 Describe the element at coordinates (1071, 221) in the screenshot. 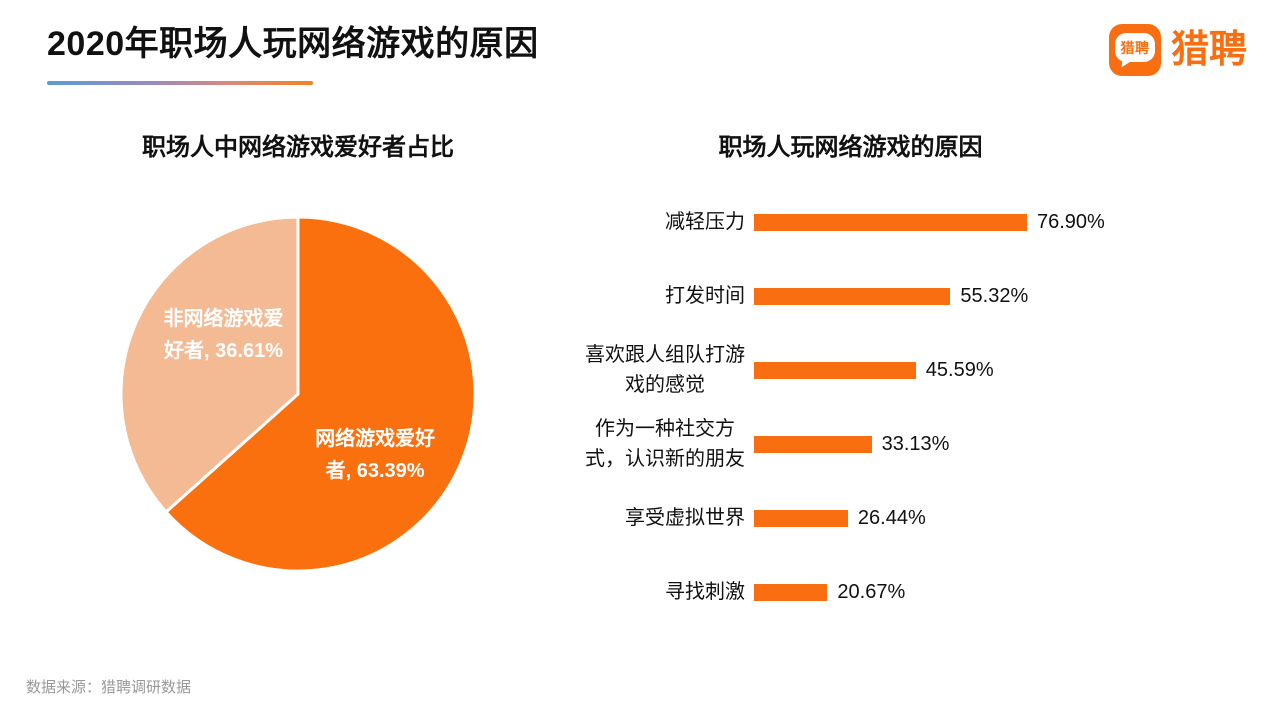

I see `bar-value-label: 76.90%` at that location.